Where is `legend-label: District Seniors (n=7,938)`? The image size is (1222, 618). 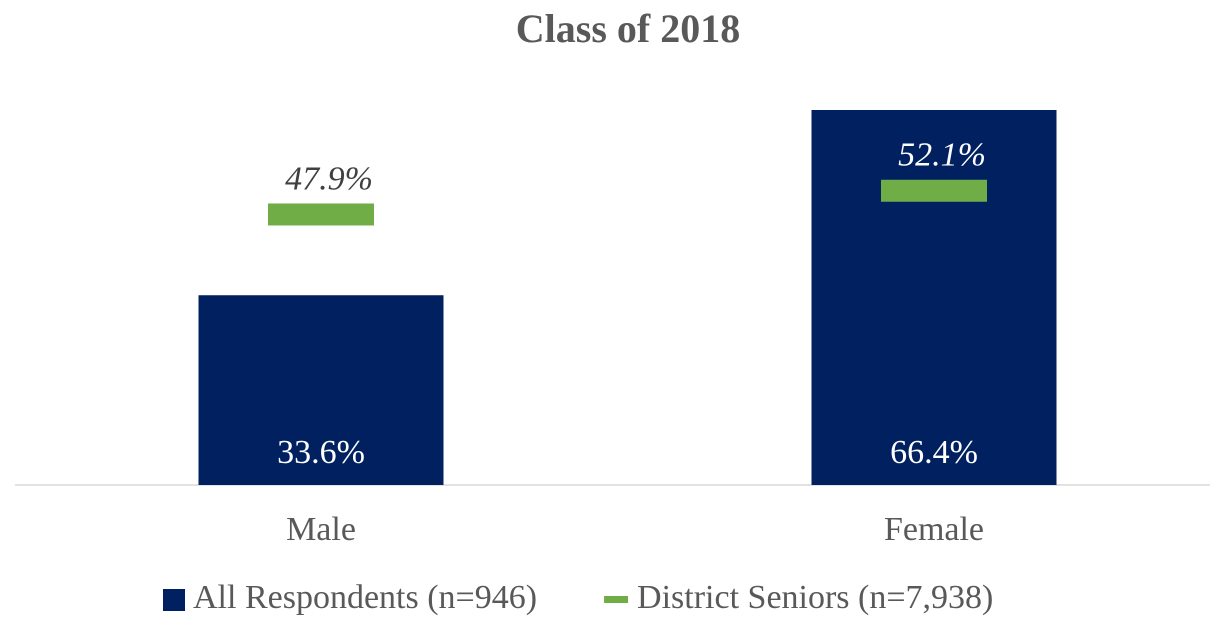 legend-label: District Seniors (n=7,938) is located at coordinates (815, 597).